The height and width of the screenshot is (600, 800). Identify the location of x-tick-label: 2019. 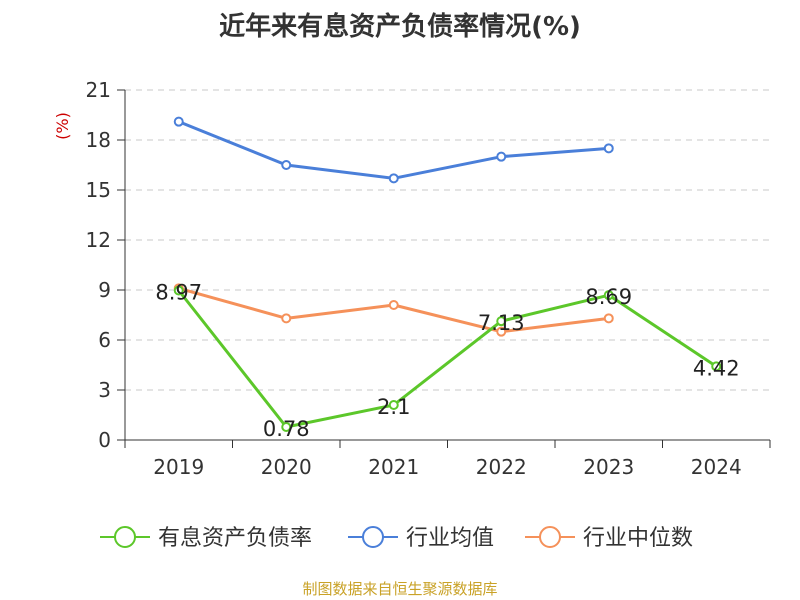
(178, 467).